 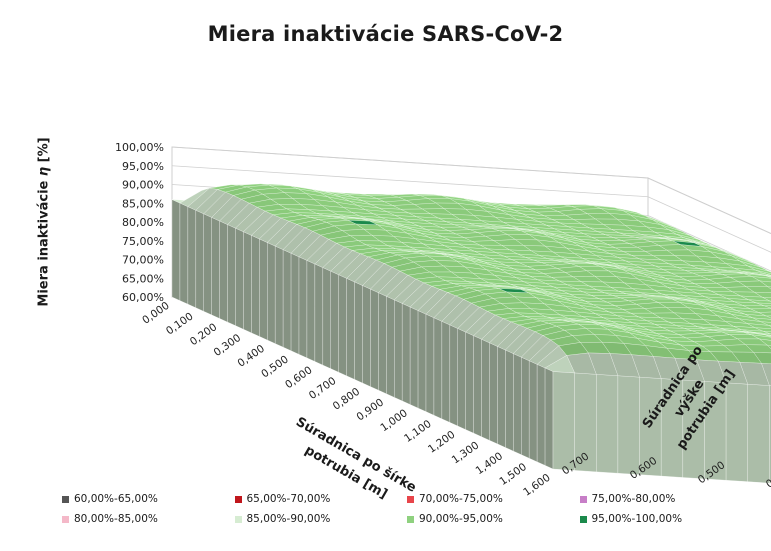 I want to click on z-tick-label: 95,00%, so click(x=143, y=166).